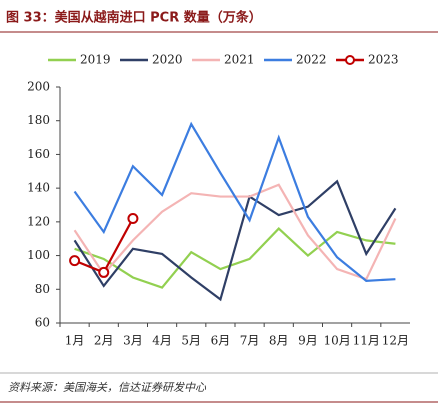  I want to click on y-tick-label: 140, so click(38, 188).